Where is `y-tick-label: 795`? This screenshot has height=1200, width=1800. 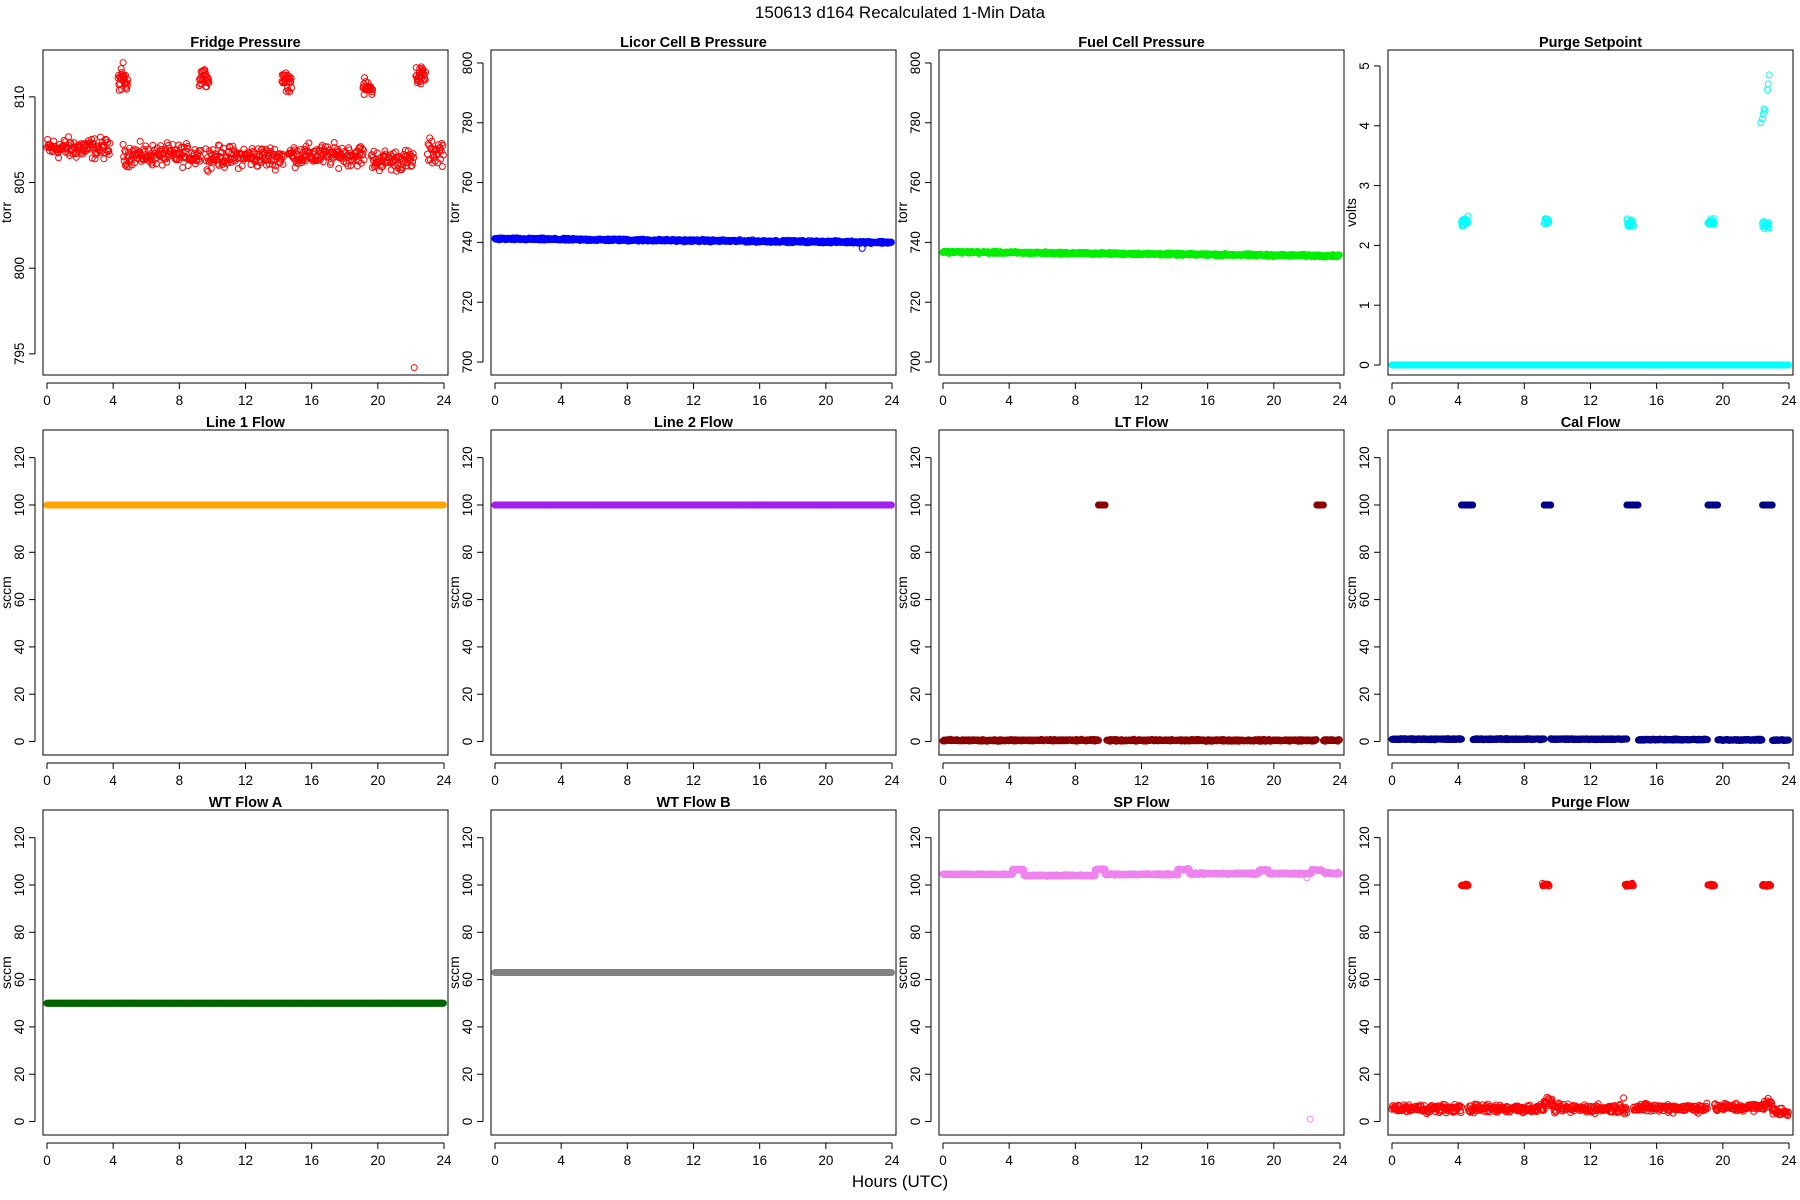
y-tick-label: 795 is located at coordinates (19, 354).